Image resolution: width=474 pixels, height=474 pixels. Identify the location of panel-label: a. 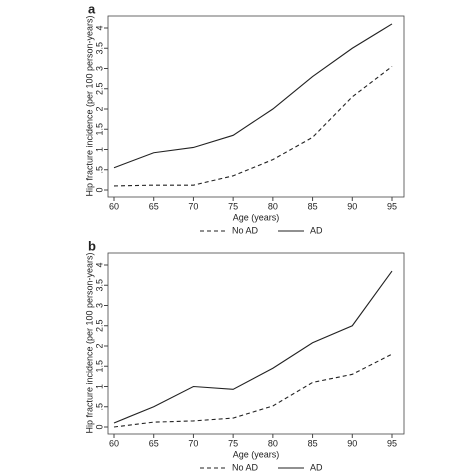
(92, 8).